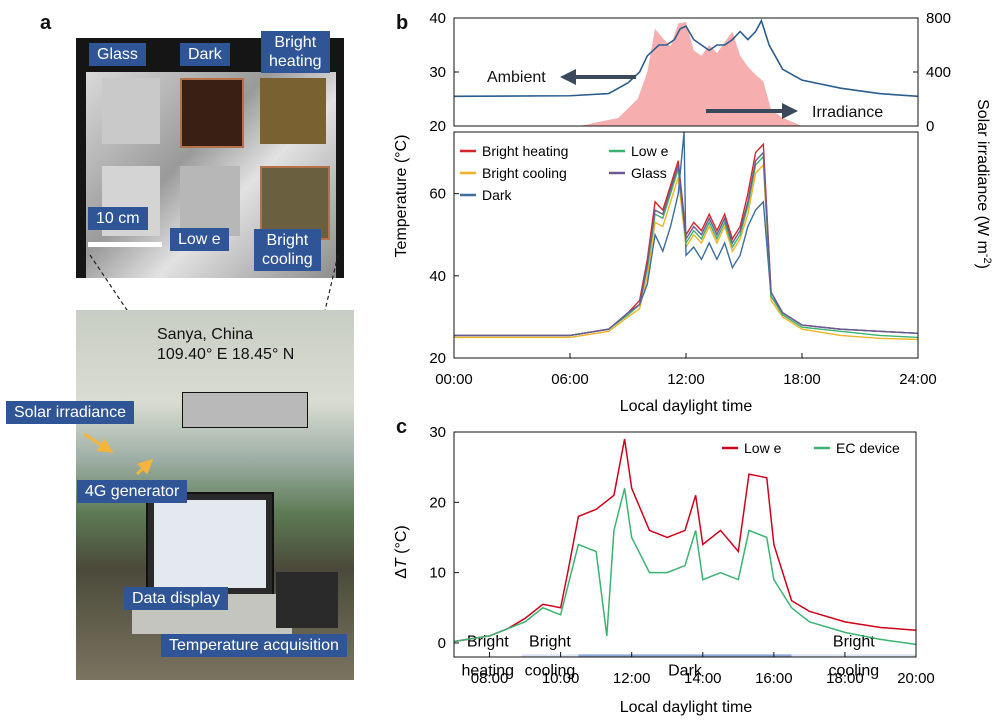  What do you see at coordinates (205, 54) in the screenshot?
I see `label-dark: Dark` at bounding box center [205, 54].